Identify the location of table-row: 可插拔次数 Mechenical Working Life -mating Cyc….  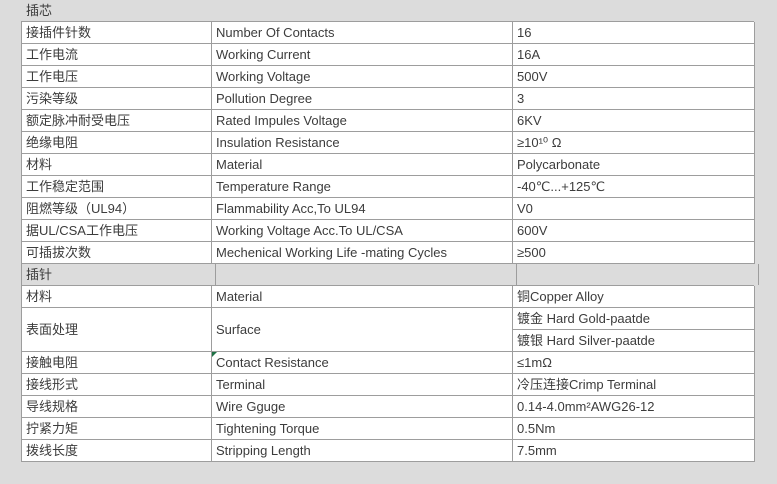
(388, 253).